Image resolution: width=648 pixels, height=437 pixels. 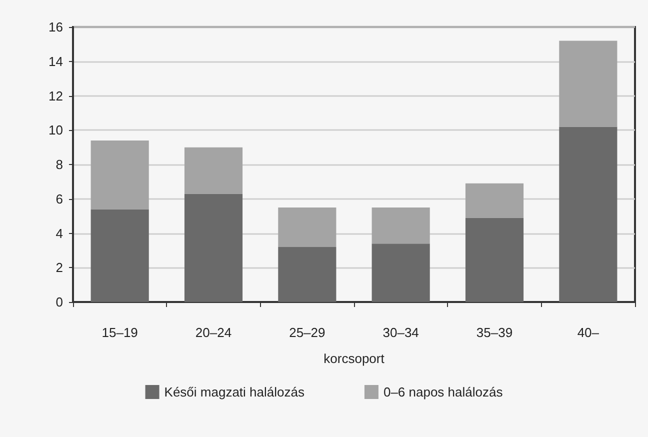 I want to click on x-tick-label: 25–29, so click(x=307, y=332).